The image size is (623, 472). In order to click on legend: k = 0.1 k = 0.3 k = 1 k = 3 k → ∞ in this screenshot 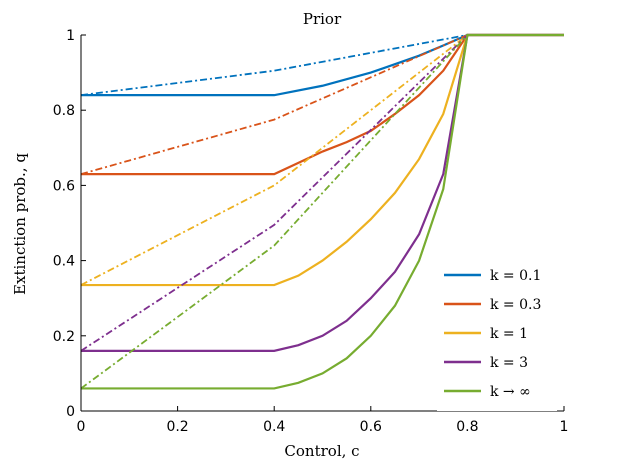, I will do `click(497, 334)`.